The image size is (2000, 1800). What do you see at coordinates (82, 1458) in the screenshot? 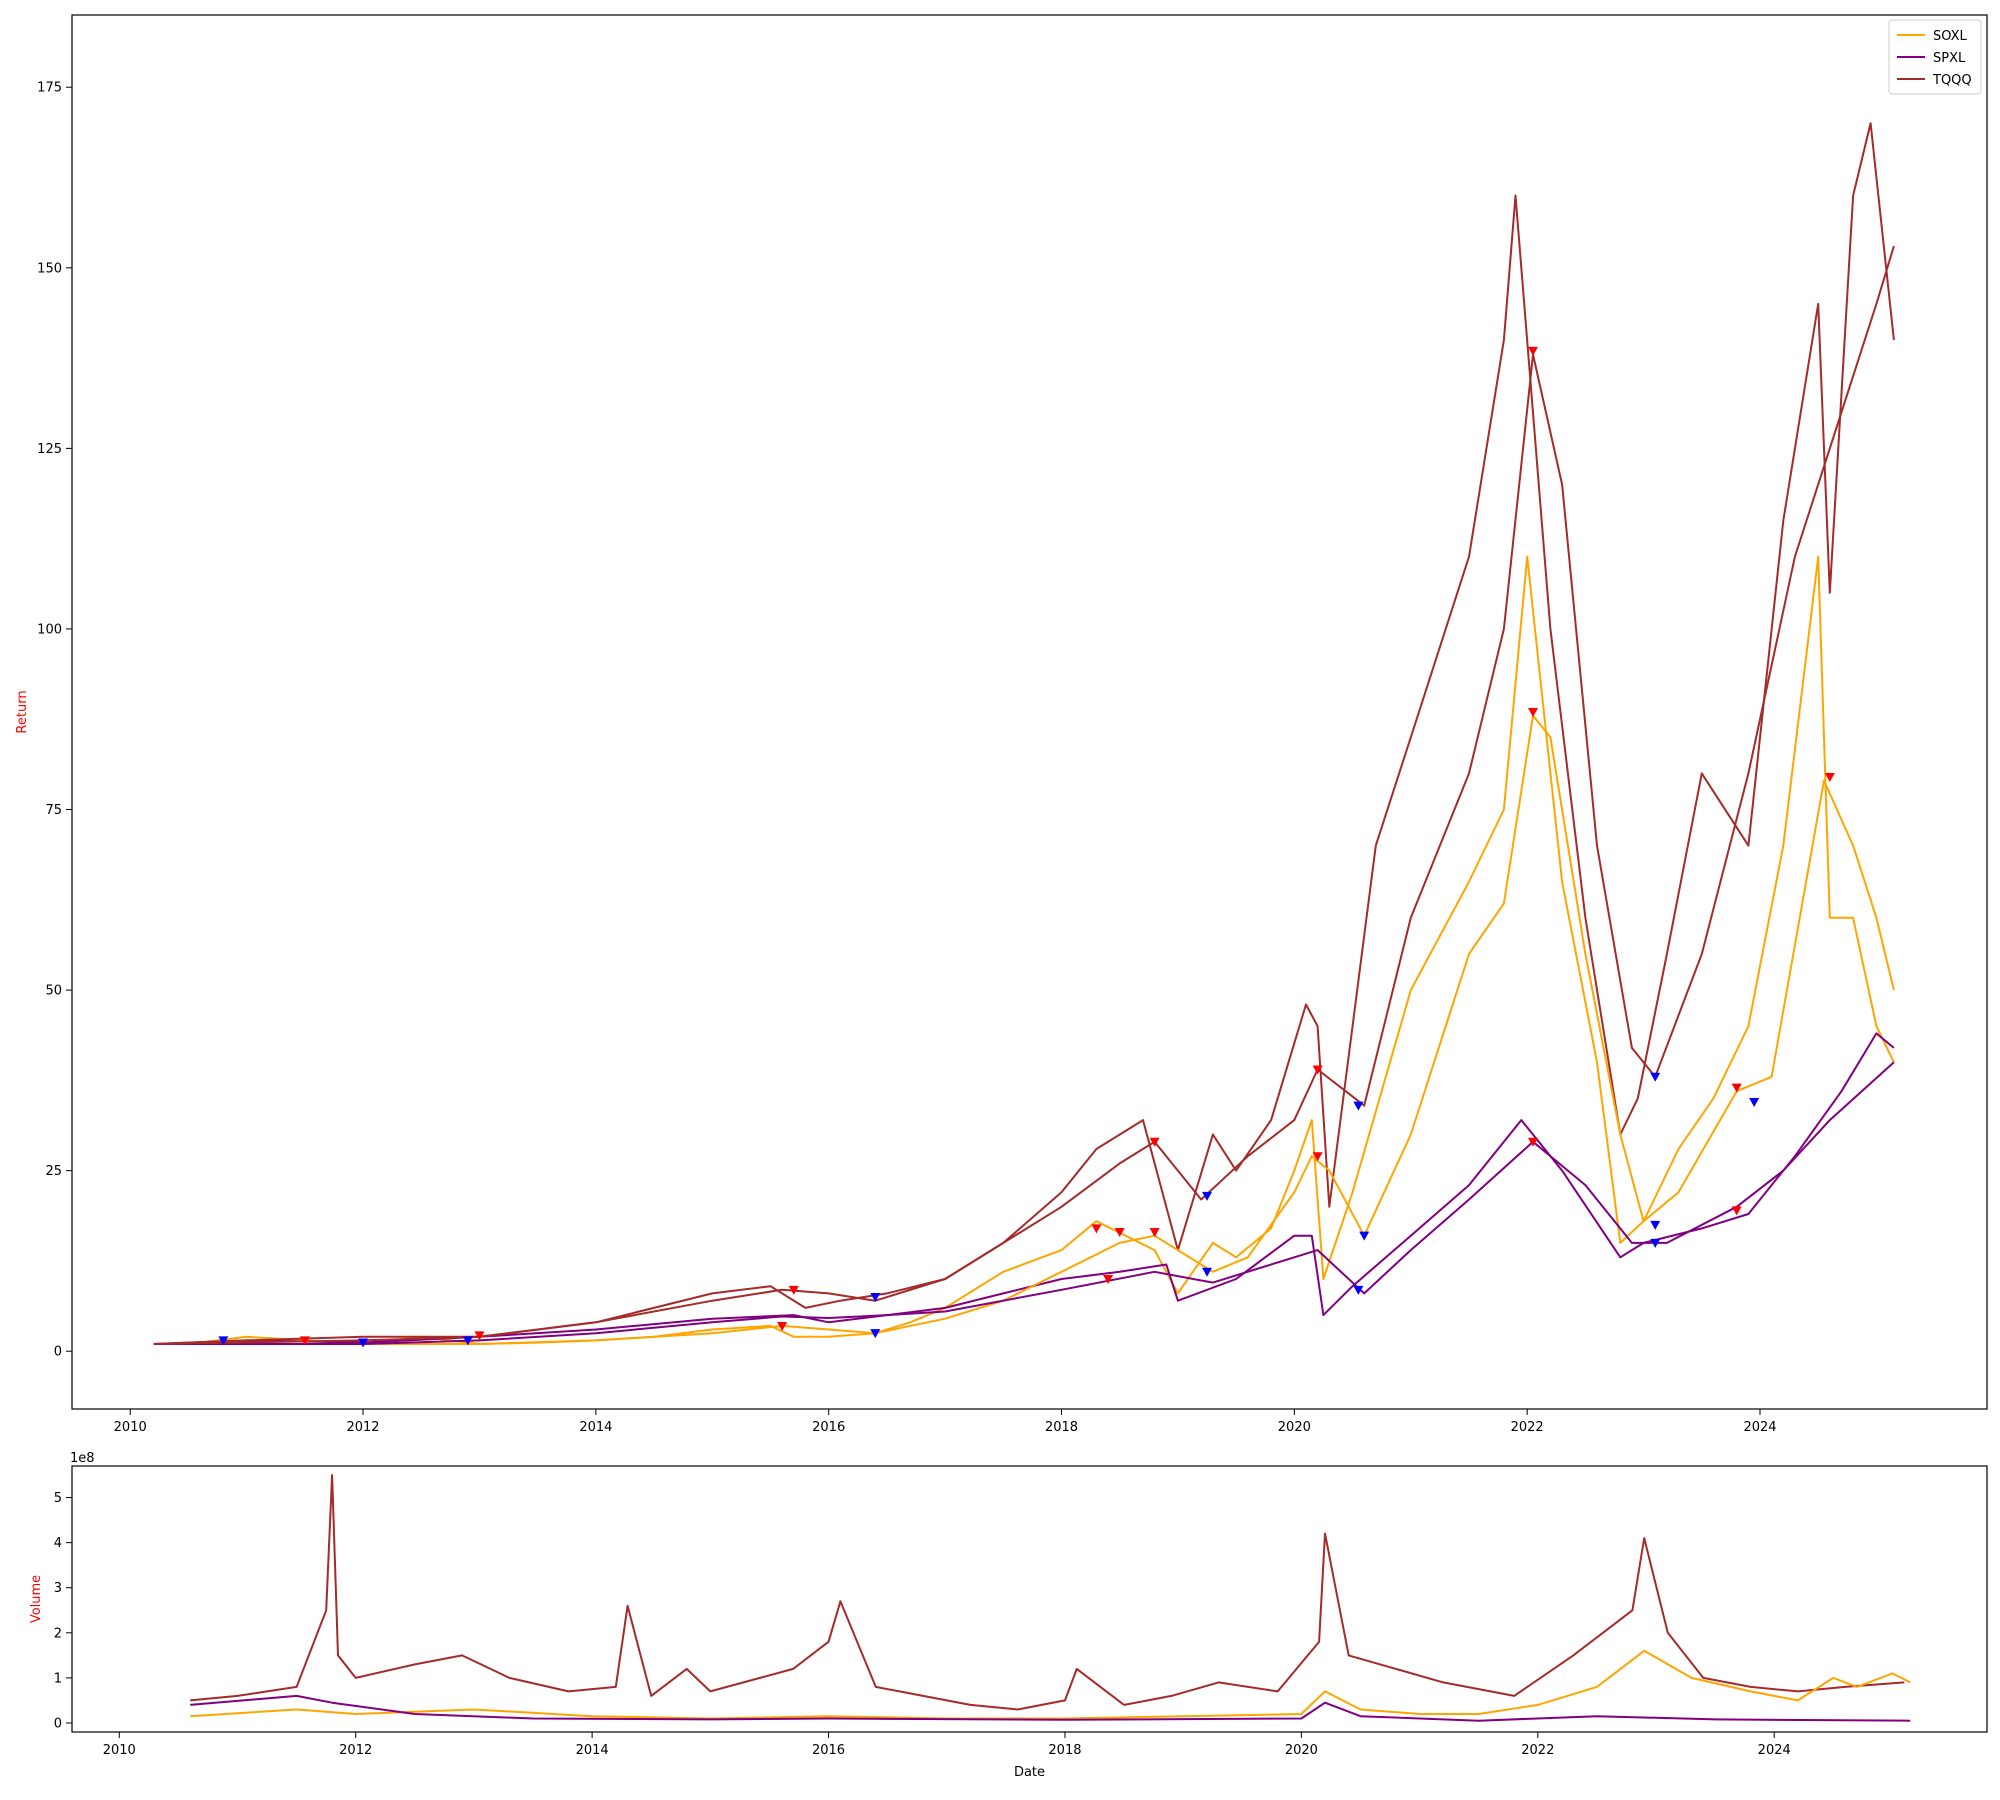
I see `volume-offset-label: 1e8` at bounding box center [82, 1458].